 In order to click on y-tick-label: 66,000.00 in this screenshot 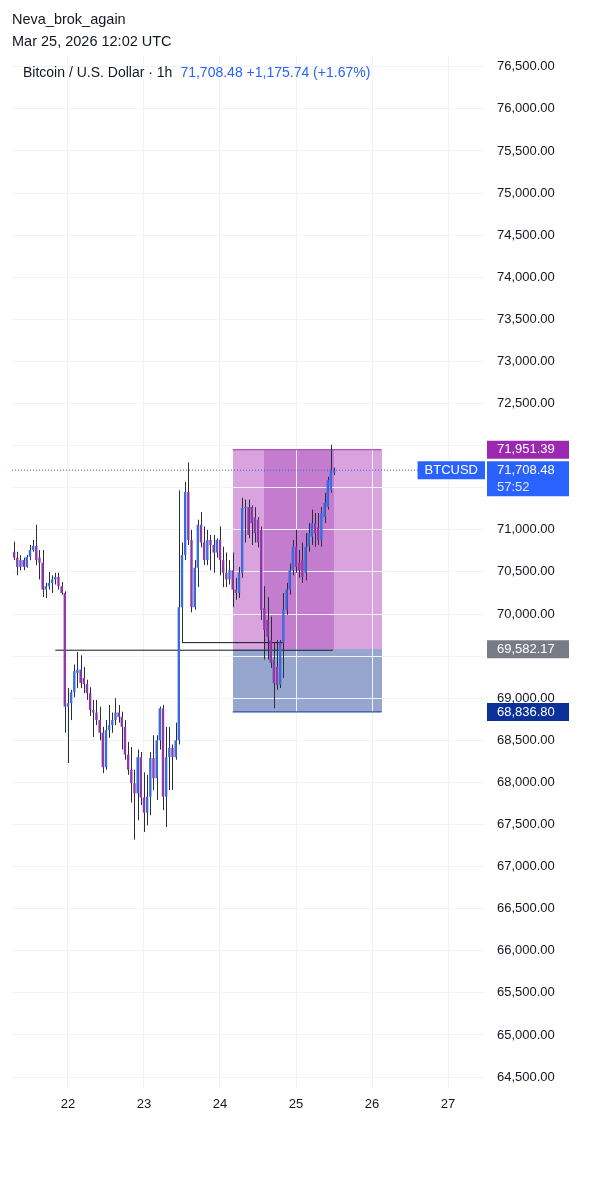, I will do `click(526, 950)`.